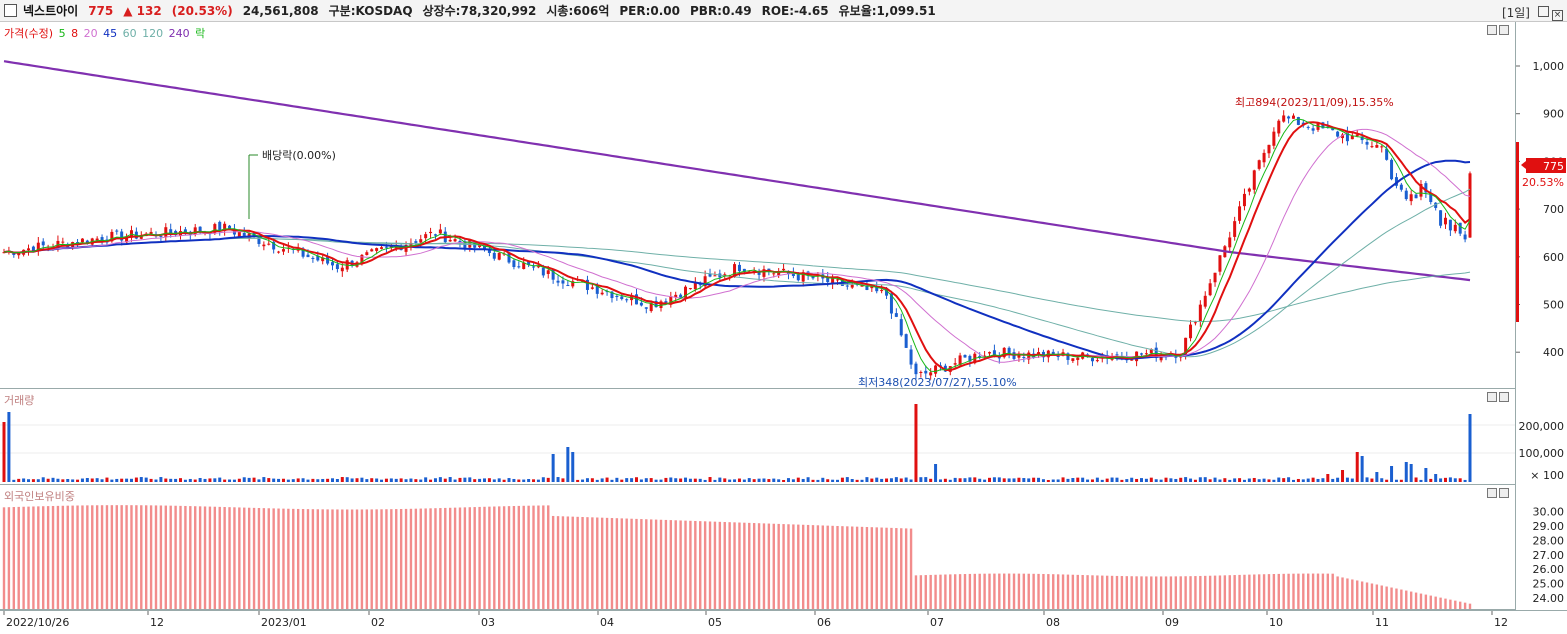 The height and width of the screenshot is (634, 1567). Describe the element at coordinates (1553, 257) in the screenshot. I see `price-tick-label: 600` at that location.